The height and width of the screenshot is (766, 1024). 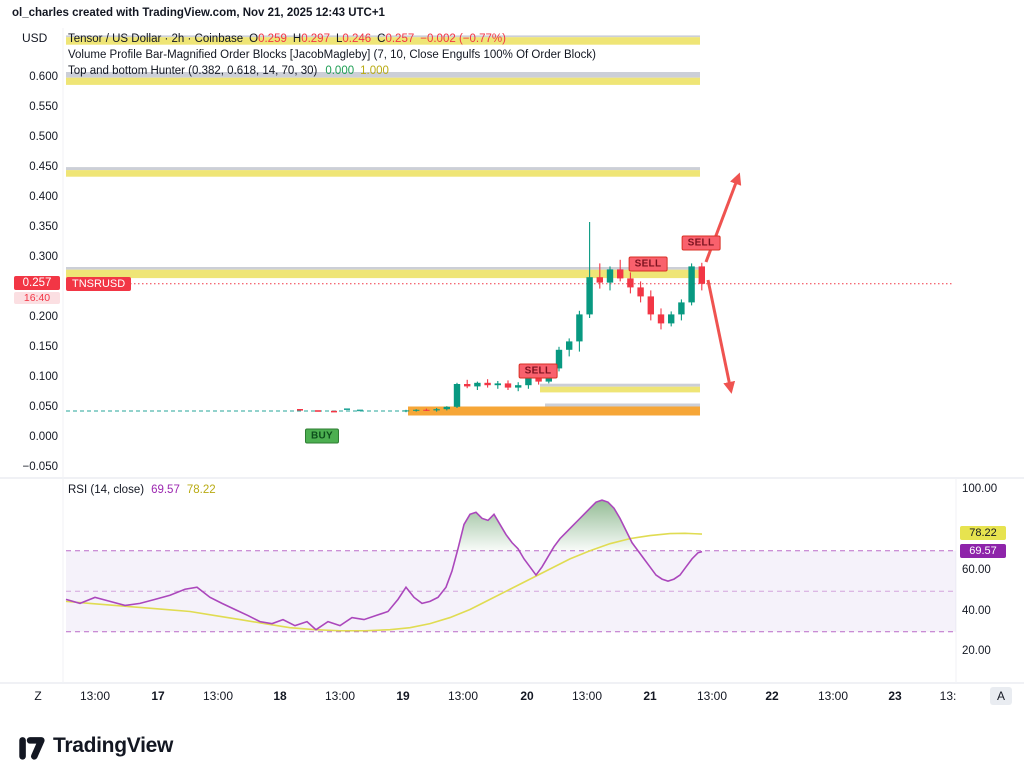 What do you see at coordinates (983, 551) in the screenshot?
I see `rsi-value-tag: 69.57` at bounding box center [983, 551].